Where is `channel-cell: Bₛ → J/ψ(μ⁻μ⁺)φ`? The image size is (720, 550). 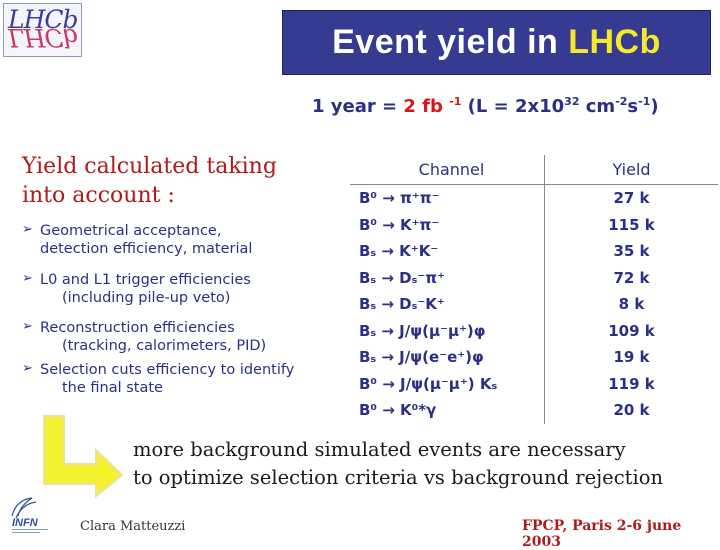 channel-cell: Bₛ → J/ψ(μ⁻μ⁺)φ is located at coordinates (447, 330).